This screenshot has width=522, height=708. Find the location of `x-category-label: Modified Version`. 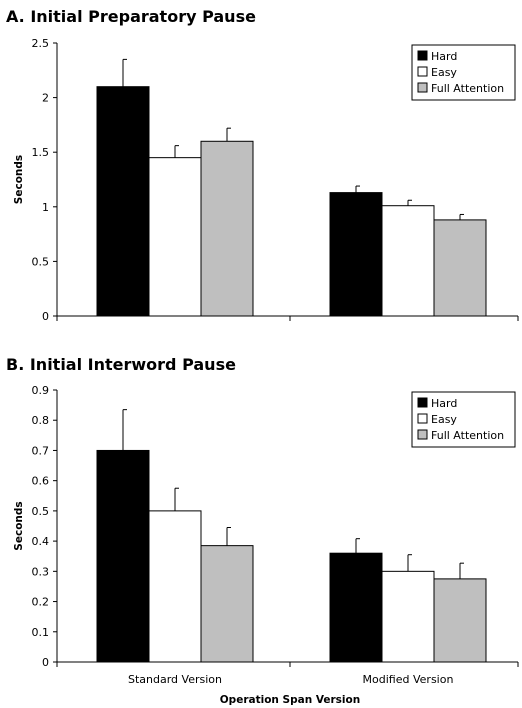

x-category-label: Modified Version is located at coordinates (408, 679).